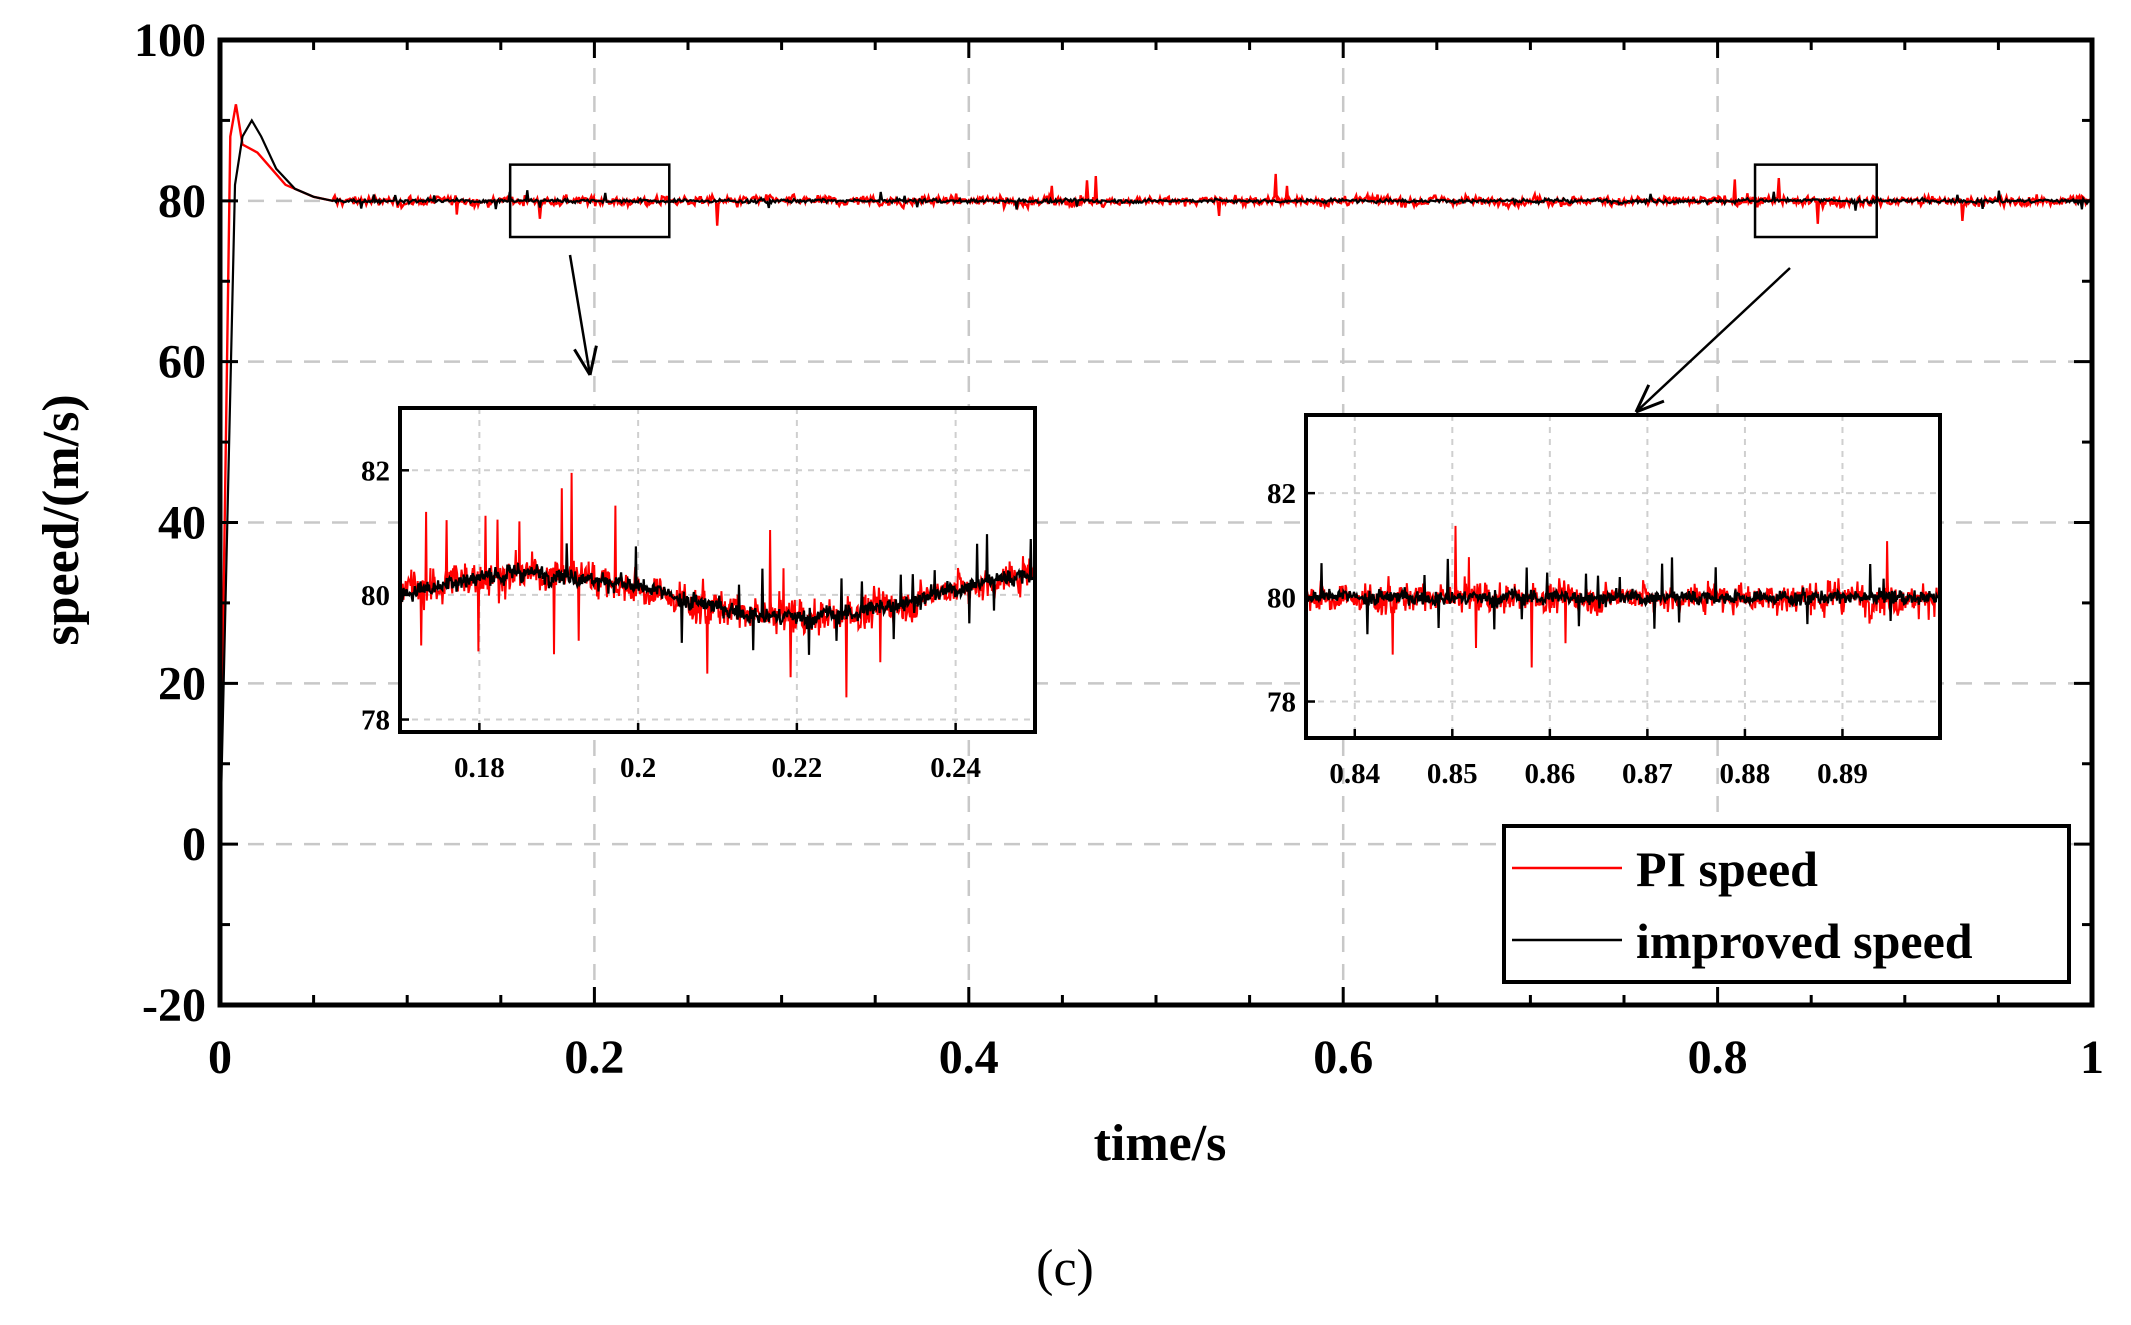  I want to click on x-tick-label: 0.6, so click(1343, 1057).